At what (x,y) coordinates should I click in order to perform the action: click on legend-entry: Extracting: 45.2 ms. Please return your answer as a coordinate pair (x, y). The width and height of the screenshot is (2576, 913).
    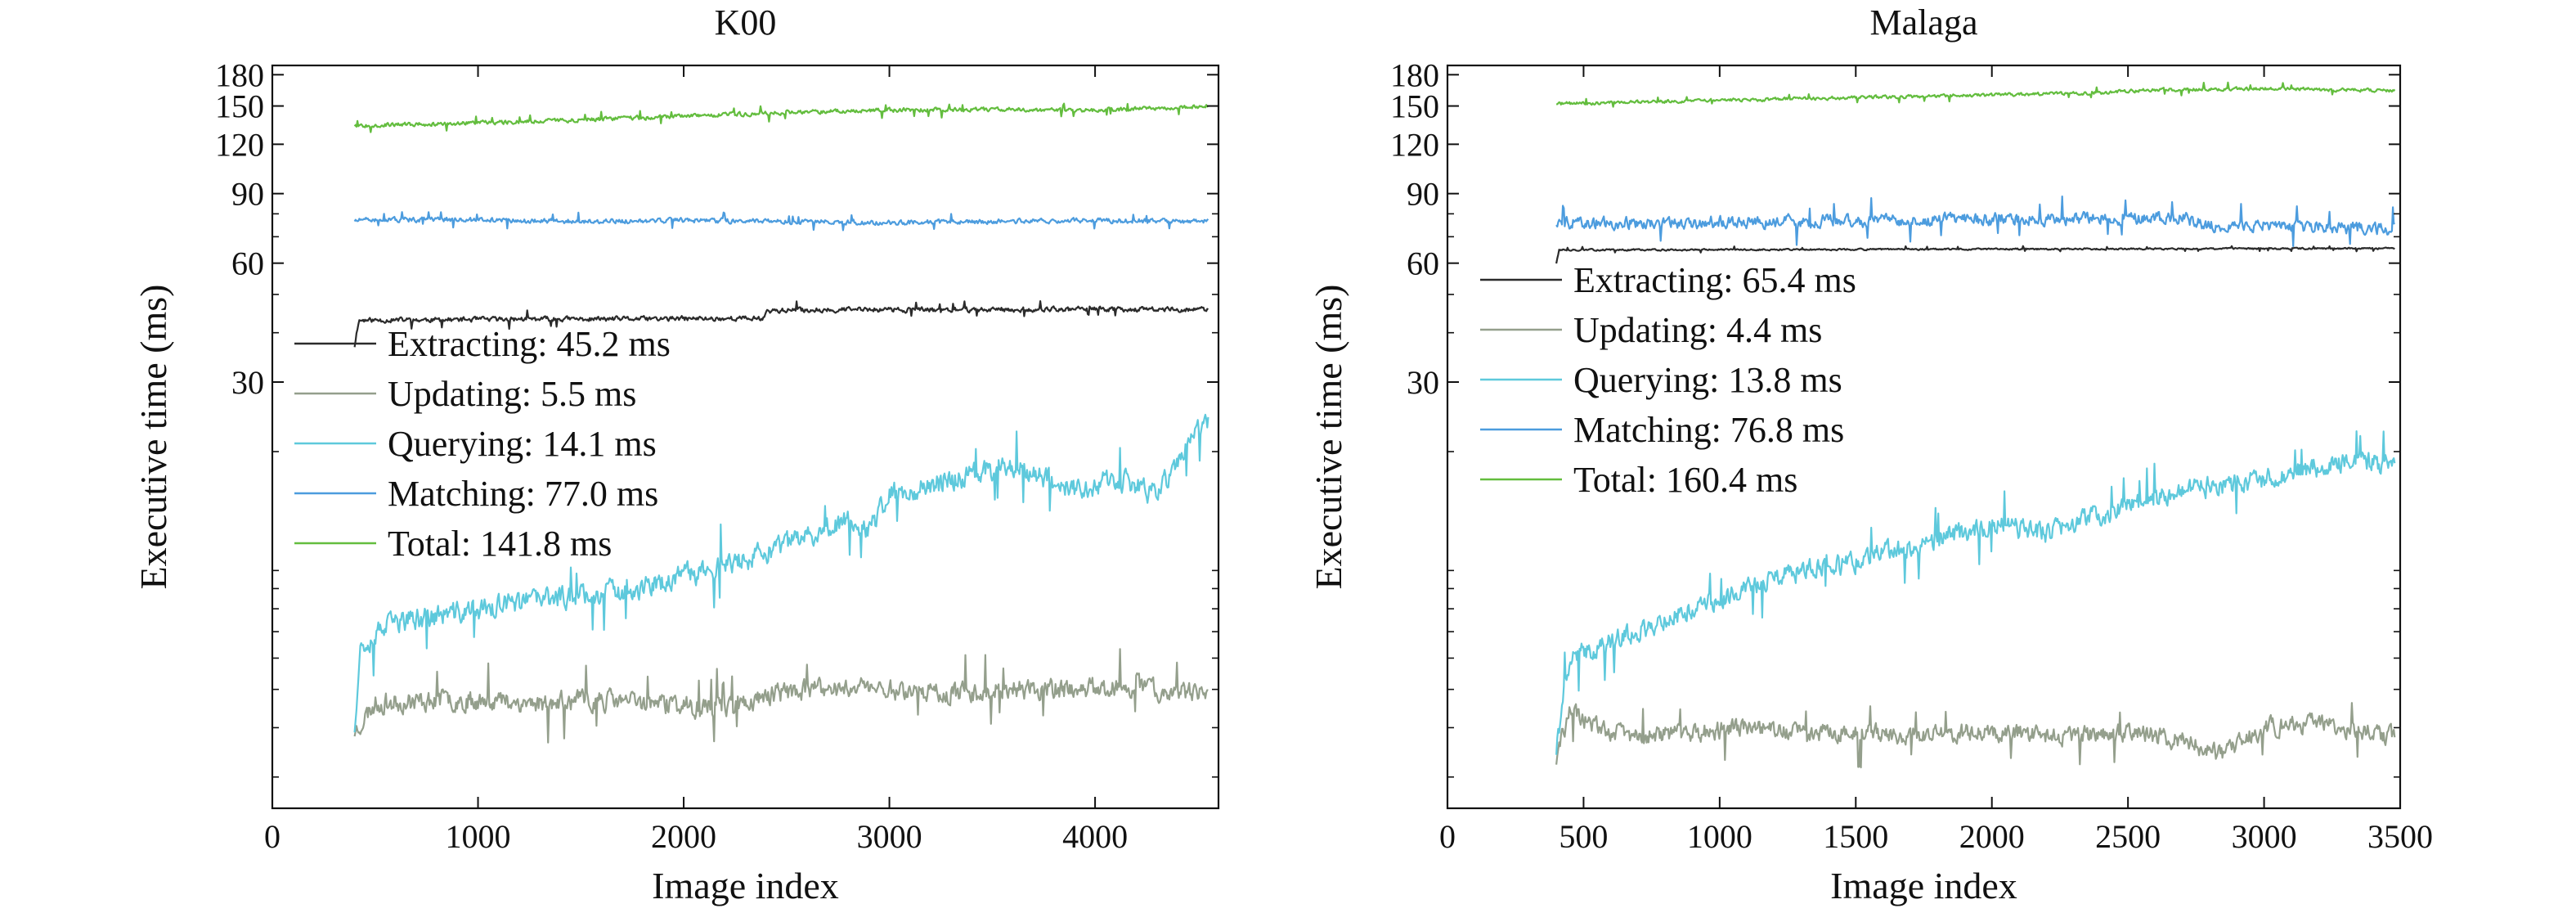
    Looking at the image, I should click on (529, 344).